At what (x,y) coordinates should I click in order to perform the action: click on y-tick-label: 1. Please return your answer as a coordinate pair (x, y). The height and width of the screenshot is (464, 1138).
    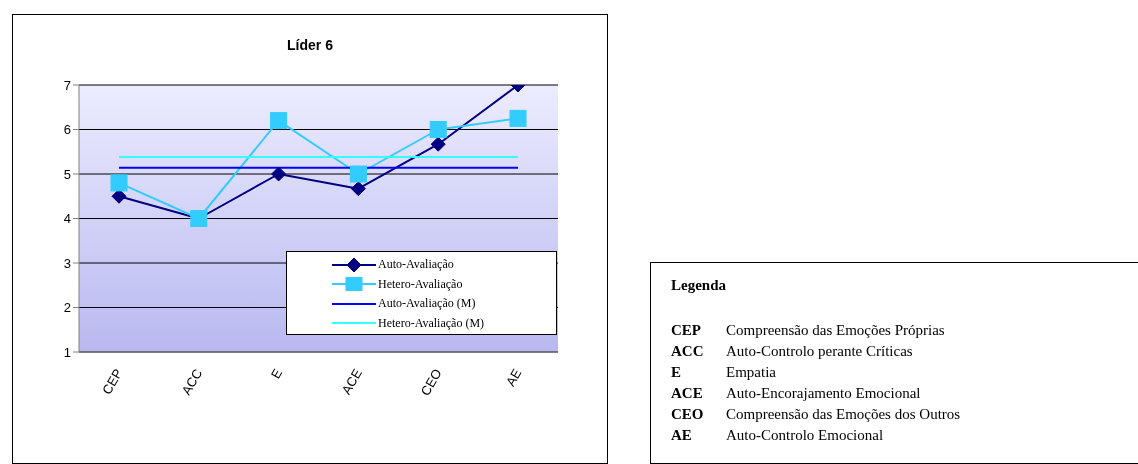
    Looking at the image, I should click on (67, 352).